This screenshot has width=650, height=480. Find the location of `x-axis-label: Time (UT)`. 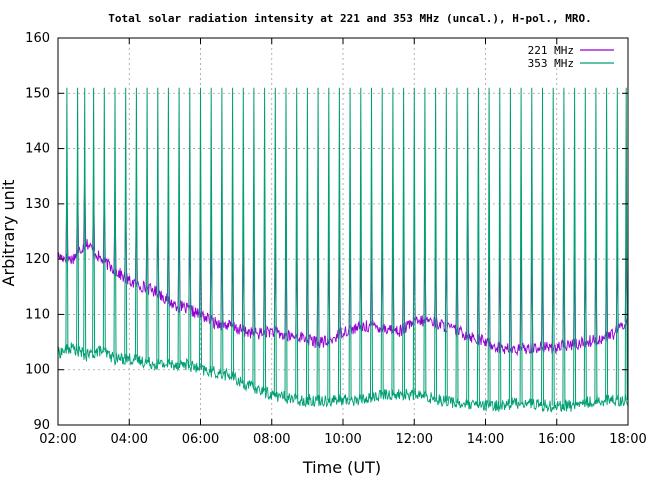

x-axis-label: Time (UT) is located at coordinates (341, 467).